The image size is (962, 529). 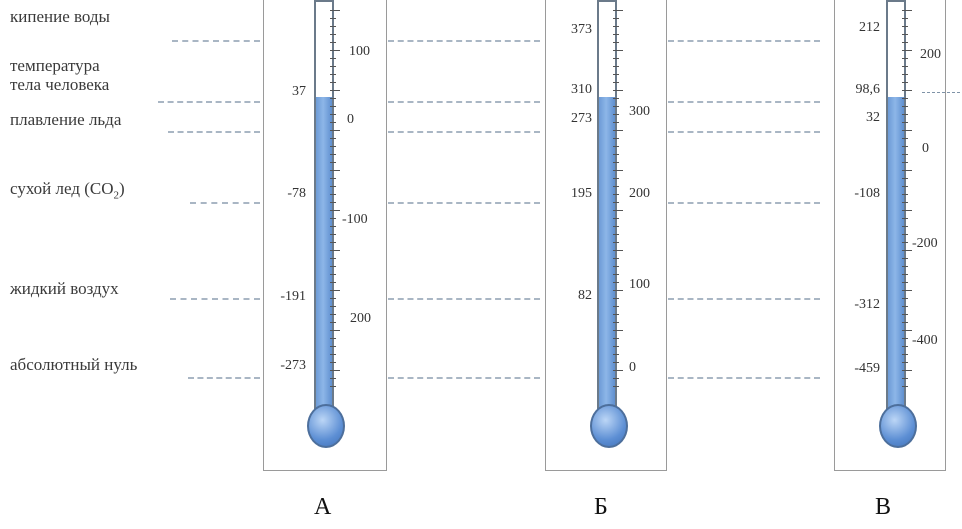 What do you see at coordinates (581, 29) in the screenshot?
I see `thermometer-b-point: 373` at bounding box center [581, 29].